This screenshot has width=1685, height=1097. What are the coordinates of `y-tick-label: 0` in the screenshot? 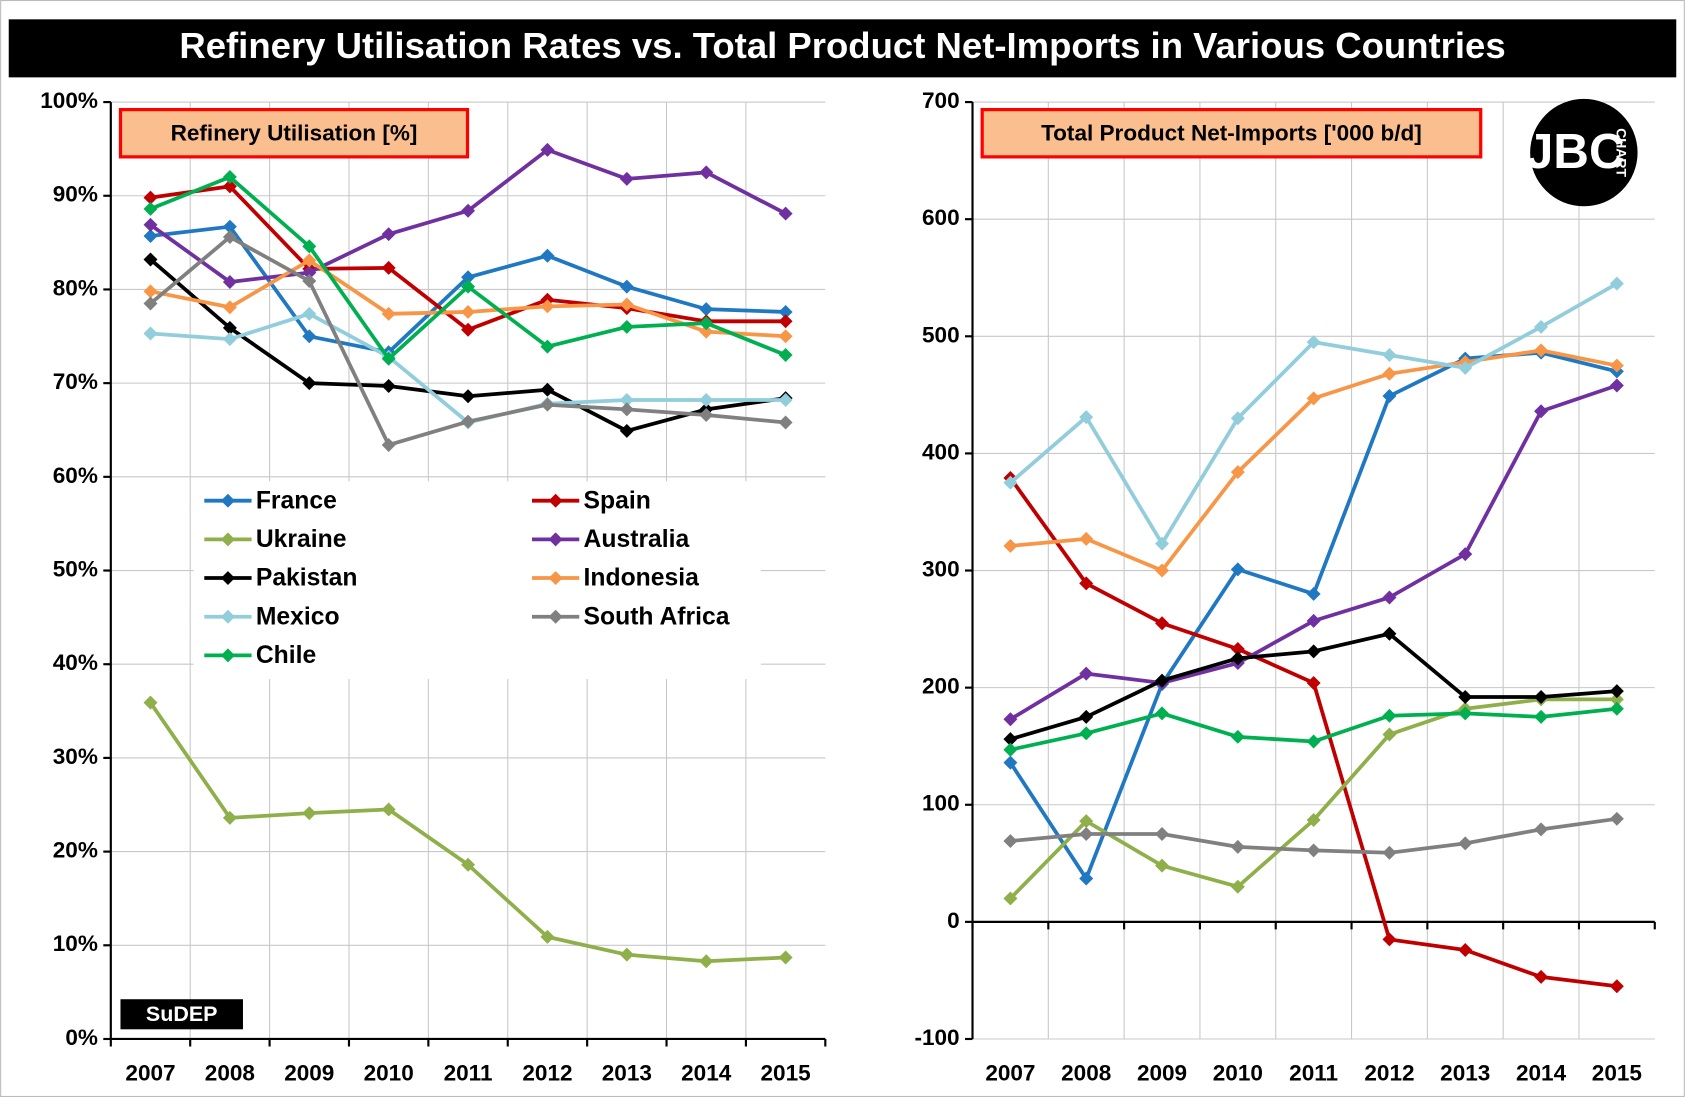 It's located at (953, 920).